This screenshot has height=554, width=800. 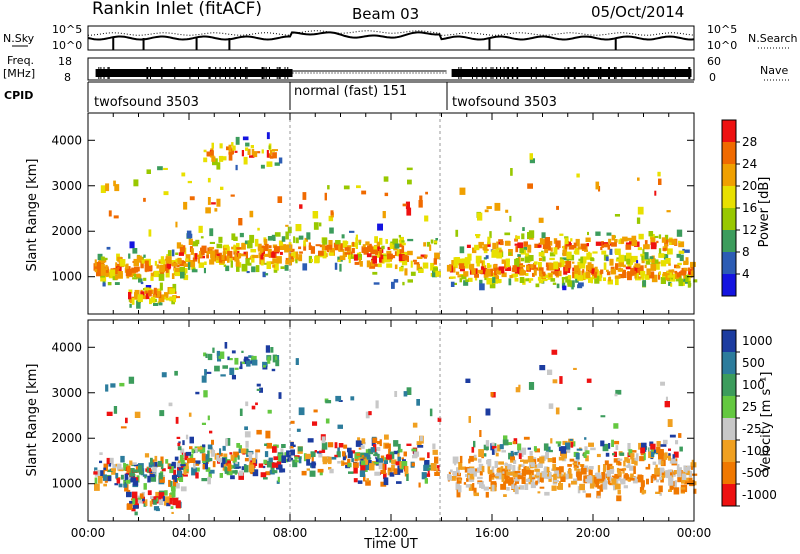 What do you see at coordinates (350, 91) in the screenshot?
I see `cpid-segment-2: normal (fast) 151` at bounding box center [350, 91].